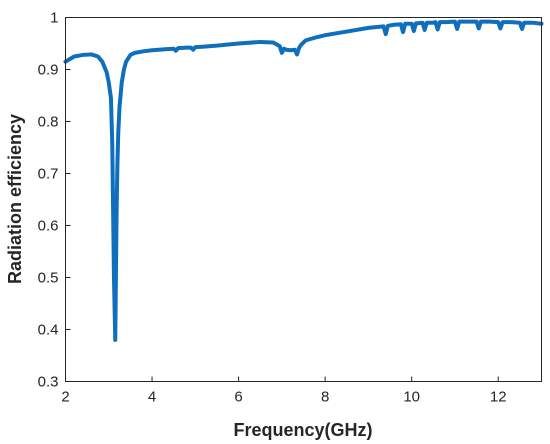  Describe the element at coordinates (54, 200) in the screenshot. I see `y-axis-ticks: 0.3 0.4 0.5 0.6 0.7 0.8 0.9 1` at that location.